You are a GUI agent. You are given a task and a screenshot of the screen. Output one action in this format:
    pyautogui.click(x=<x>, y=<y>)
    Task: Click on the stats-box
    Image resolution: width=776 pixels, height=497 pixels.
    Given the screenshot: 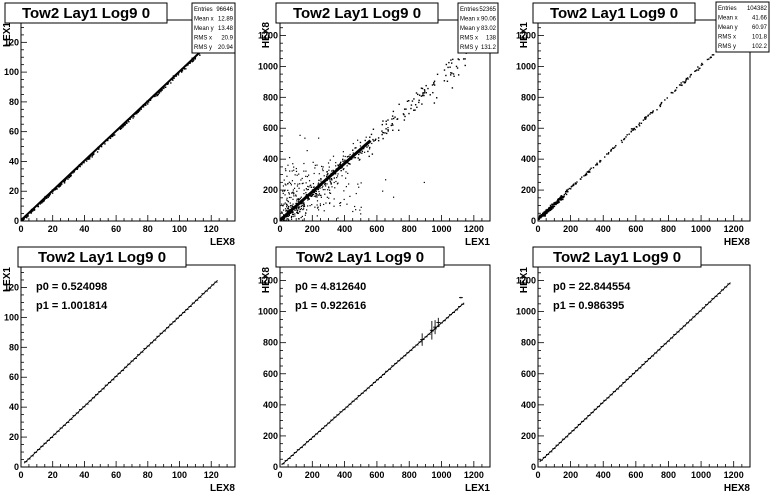 What is the action you would take?
    pyautogui.click(x=478, y=28)
    